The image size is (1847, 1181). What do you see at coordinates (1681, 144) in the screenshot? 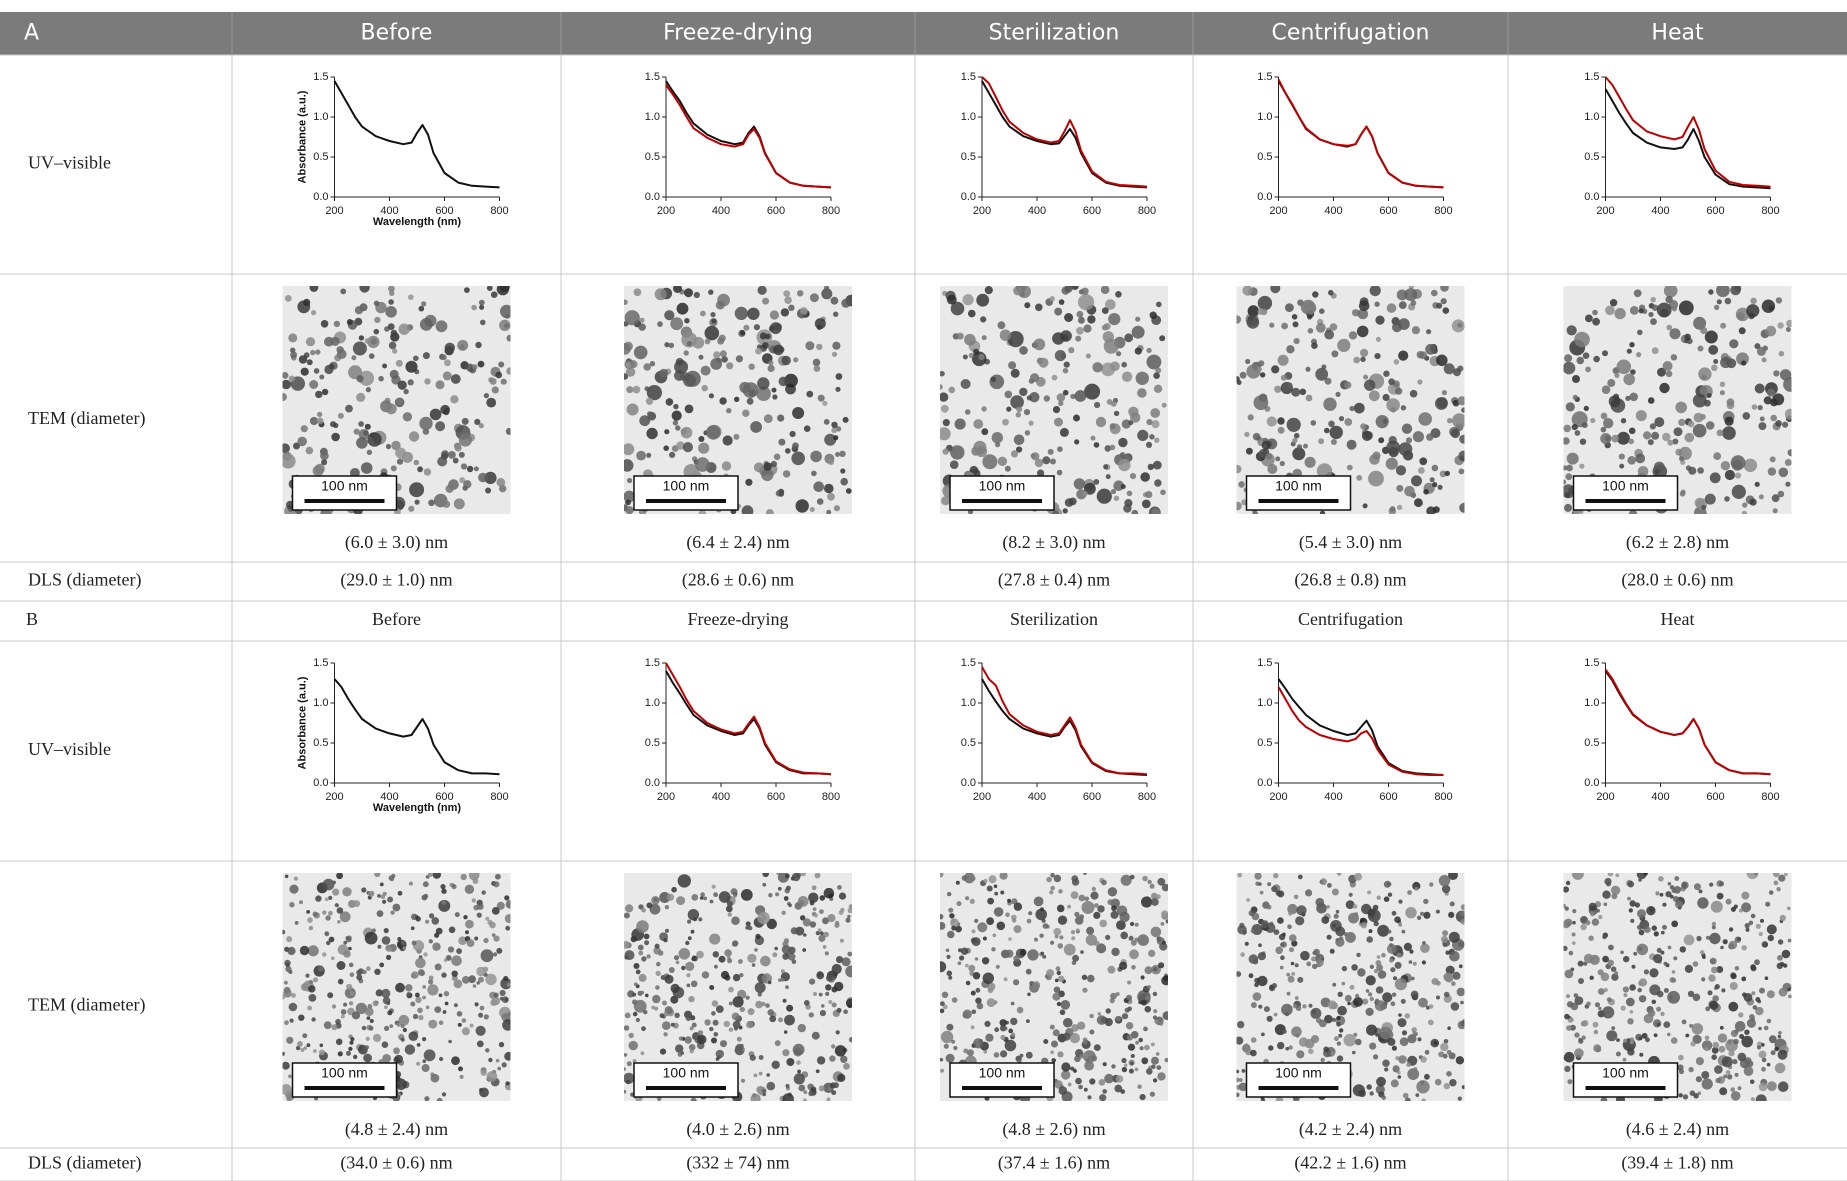
I see `uv-chart: 0.00.51.01.5200400600800` at bounding box center [1681, 144].